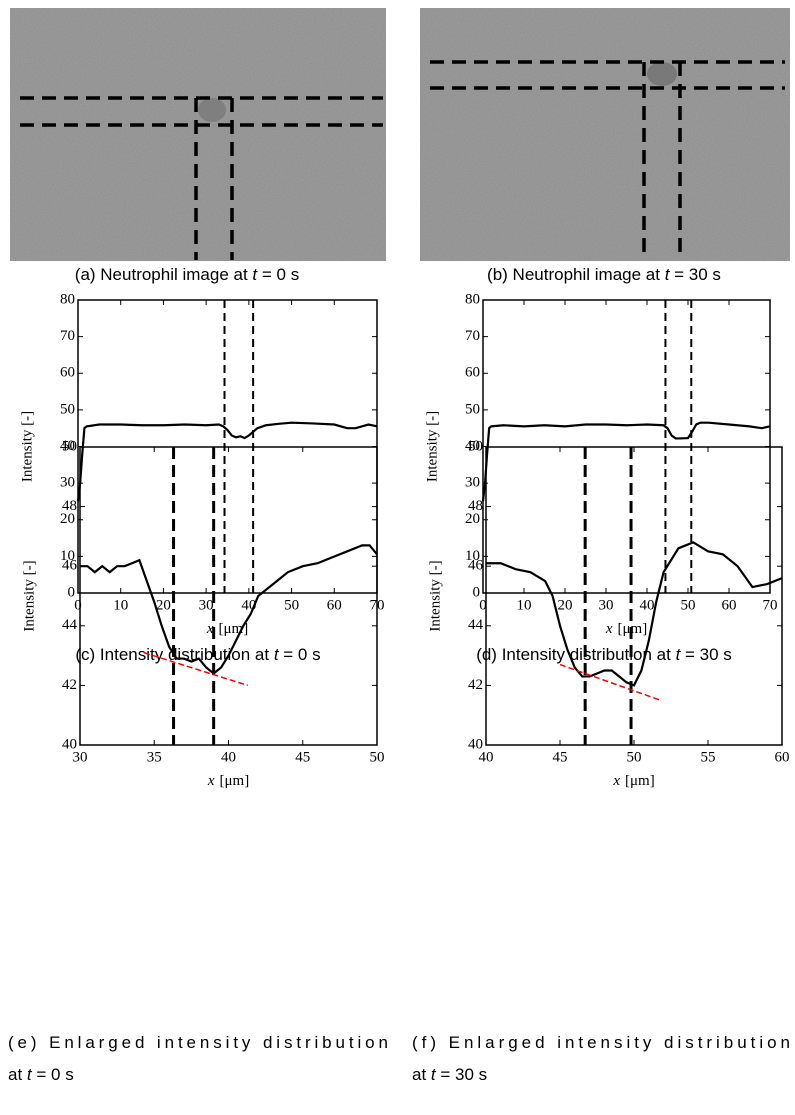  Describe the element at coordinates (605, 134) in the screenshot. I see `image-b` at that location.